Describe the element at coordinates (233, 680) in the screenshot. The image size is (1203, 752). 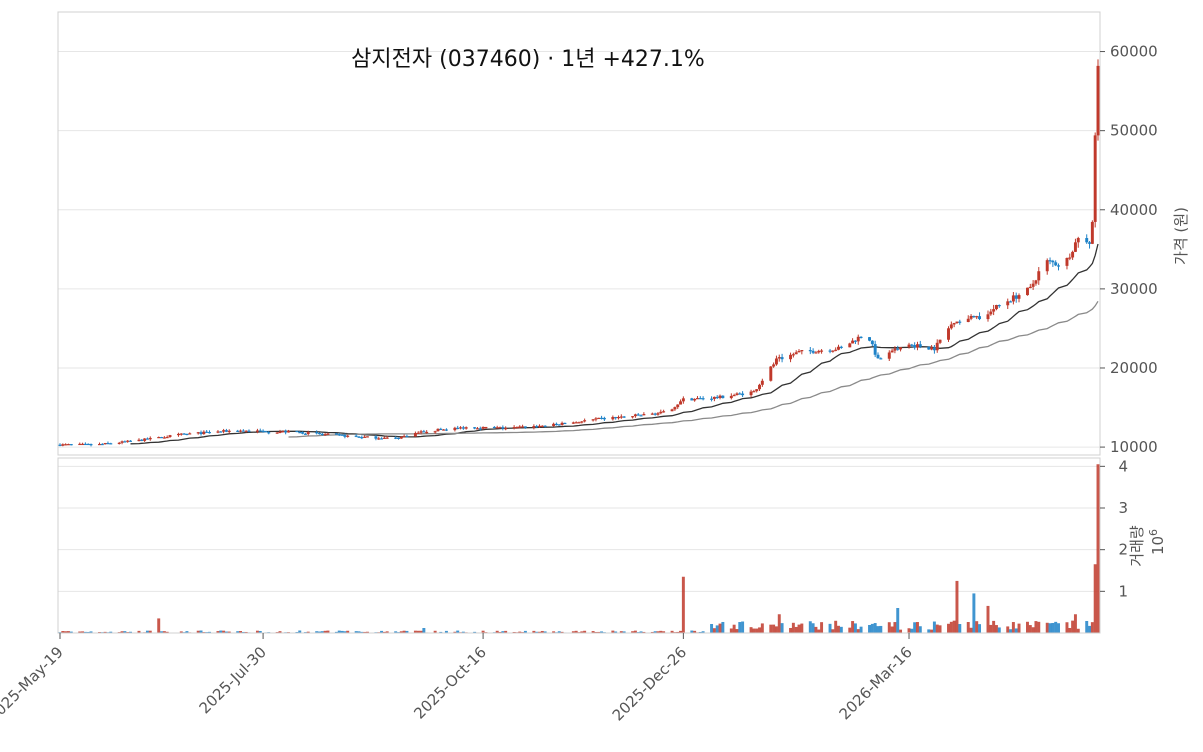
I see `date-tick-label: 2025-Jul-30` at that location.